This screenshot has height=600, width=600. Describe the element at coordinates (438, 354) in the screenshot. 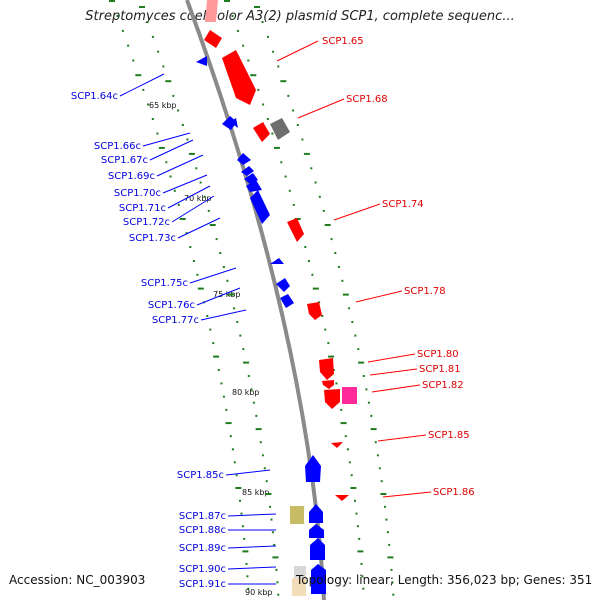

I see `label-scp1-80: SCP1.80` at that location.